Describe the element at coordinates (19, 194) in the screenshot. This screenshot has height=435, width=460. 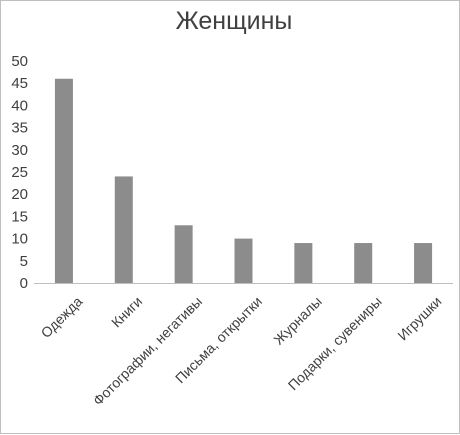
I see `y-tick-label: 20` at that location.